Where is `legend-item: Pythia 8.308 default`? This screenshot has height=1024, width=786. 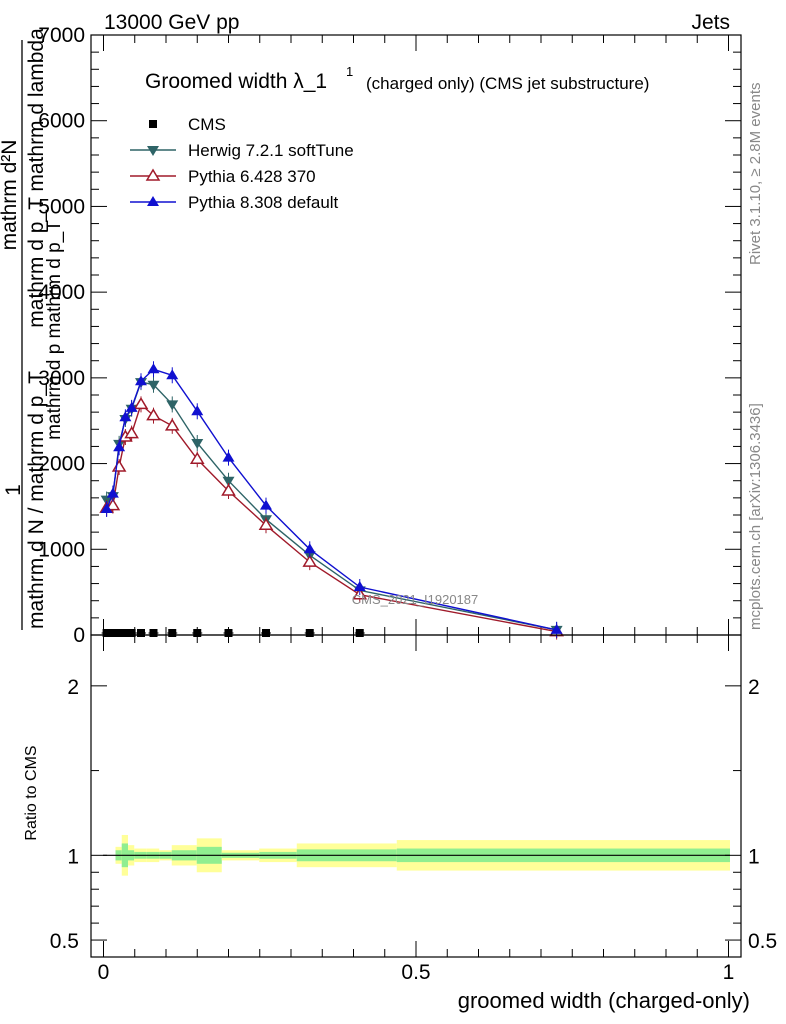
legend-item: Pythia 8.308 default is located at coordinates (234, 202).